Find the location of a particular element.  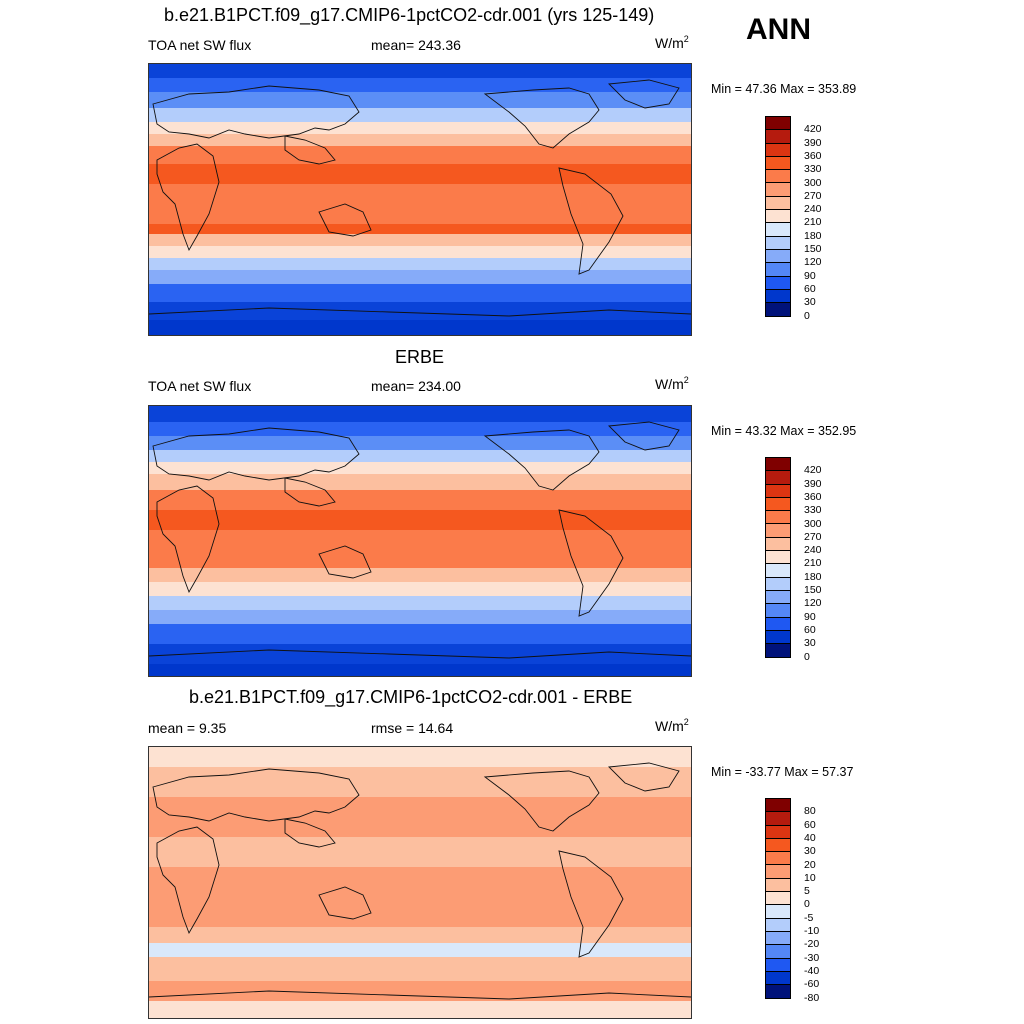

colorbar-tick-label: 20 is located at coordinates (810, 864).